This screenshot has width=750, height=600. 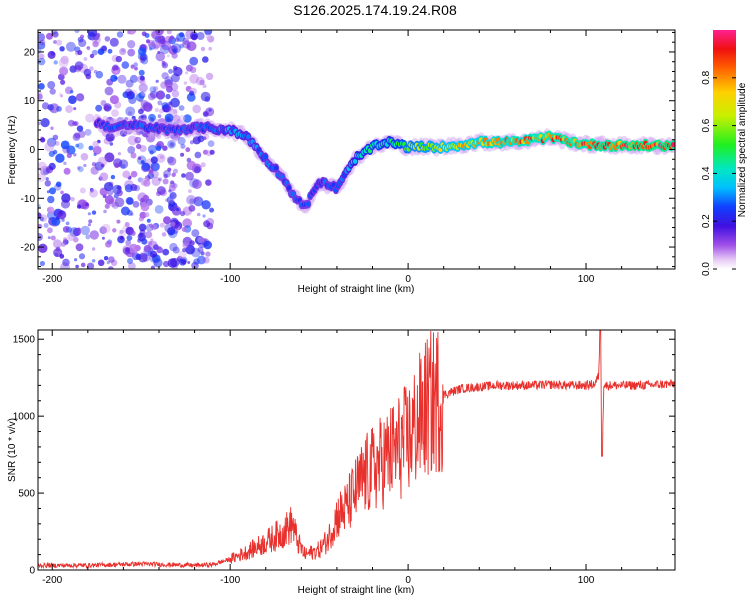 What do you see at coordinates (718, 173) in the screenshot?
I see `colorbar-axis: 0.0 0.2 0.4 0.6 0.8` at bounding box center [718, 173].